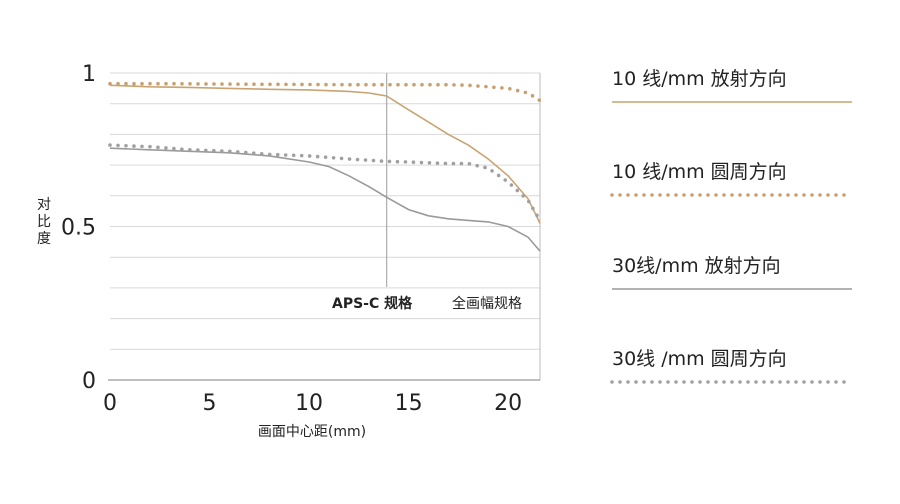 This screenshot has width=900, height=504. I want to click on y-axis-label-char: 度, so click(44, 239).